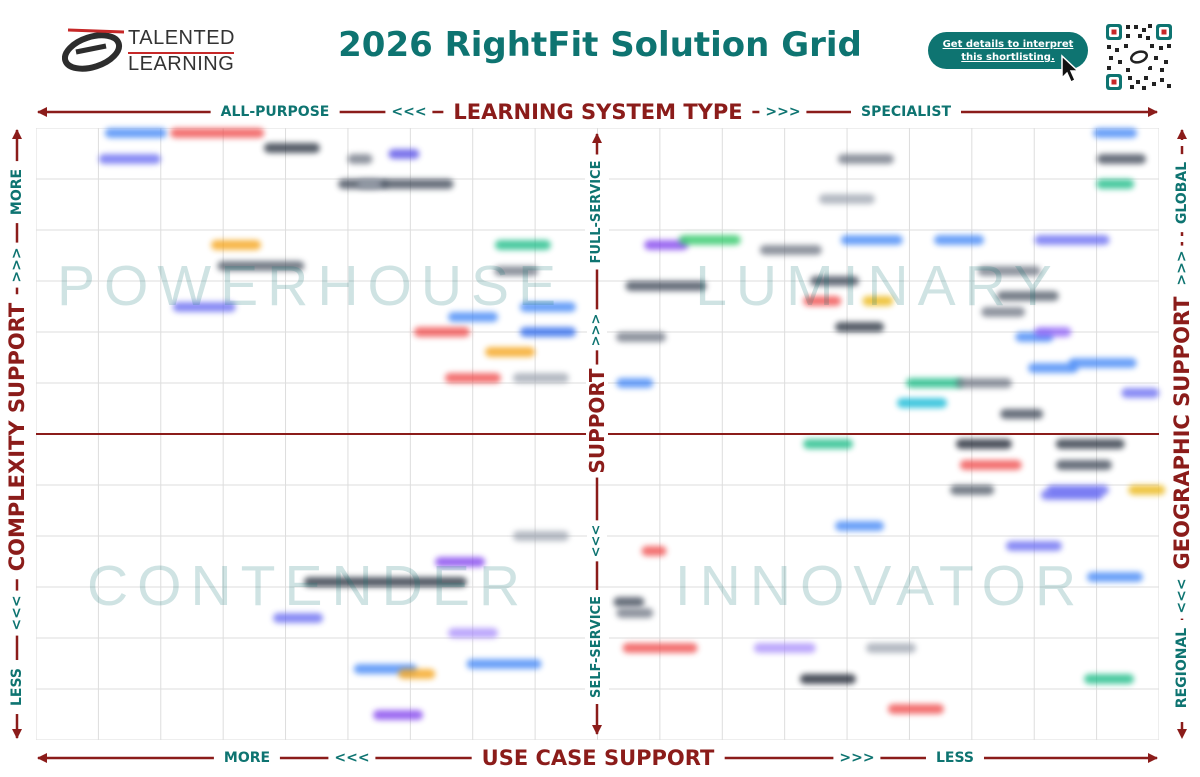 This screenshot has width=1200, height=777. Describe the element at coordinates (1008, 44) in the screenshot. I see `details-link-line-1: Get details to interpret` at that location.